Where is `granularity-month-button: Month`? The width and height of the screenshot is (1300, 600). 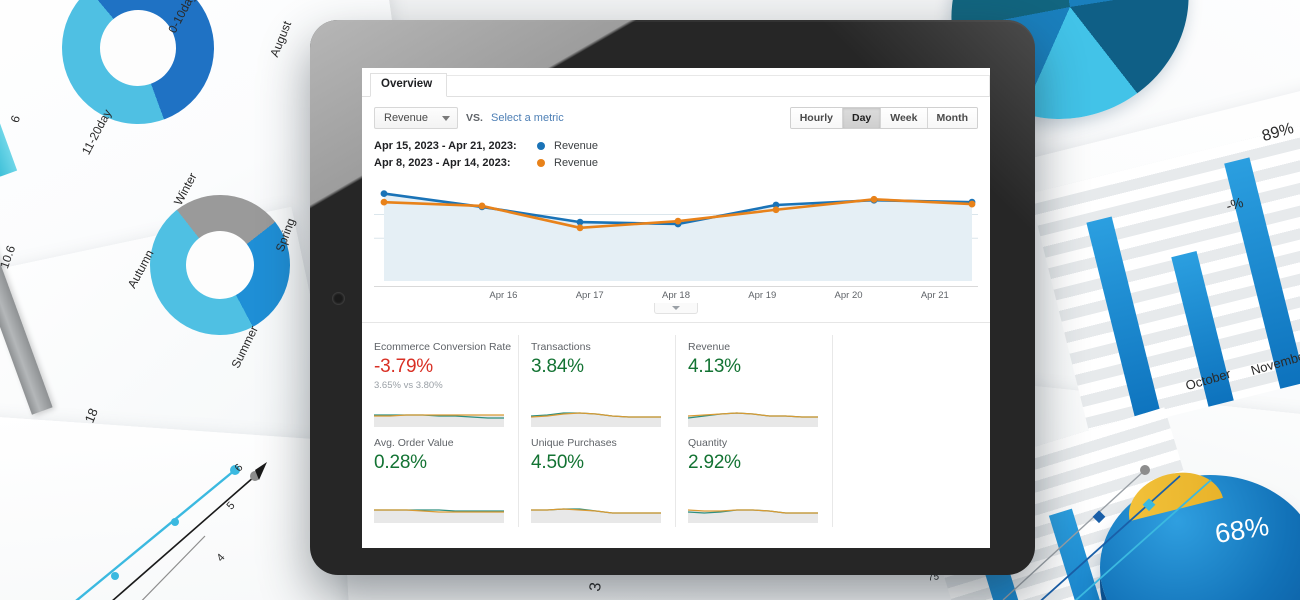 granularity-month-button: Month is located at coordinates (952, 118).